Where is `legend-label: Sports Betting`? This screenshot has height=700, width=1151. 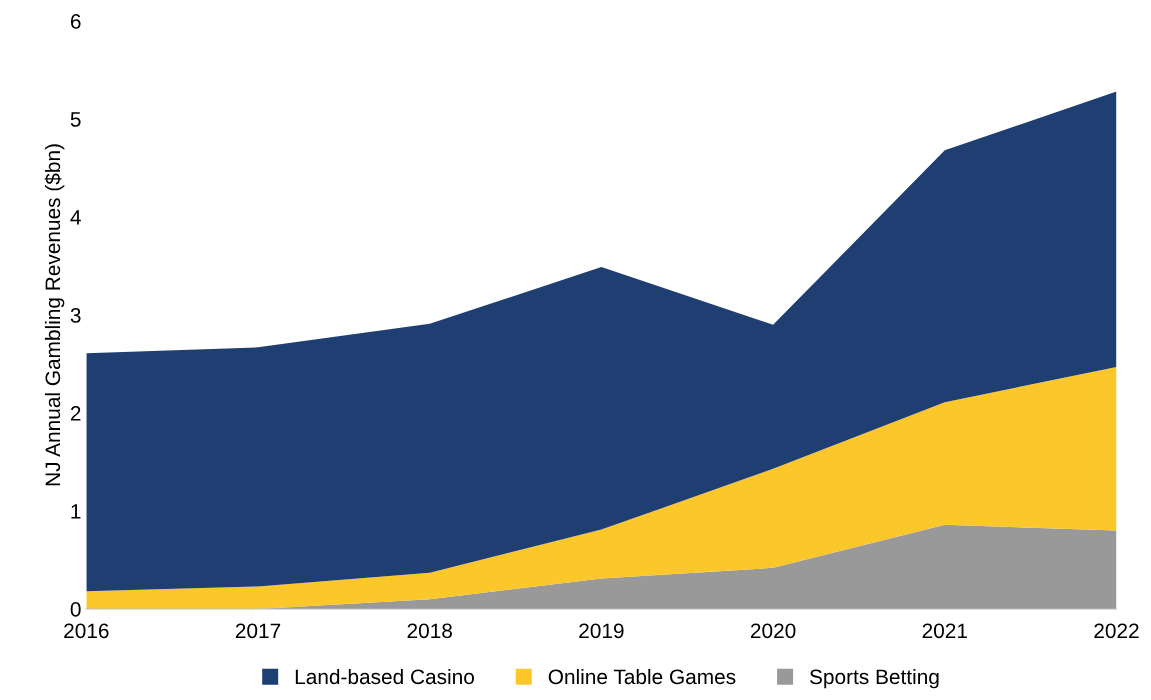 legend-label: Sports Betting is located at coordinates (874, 678).